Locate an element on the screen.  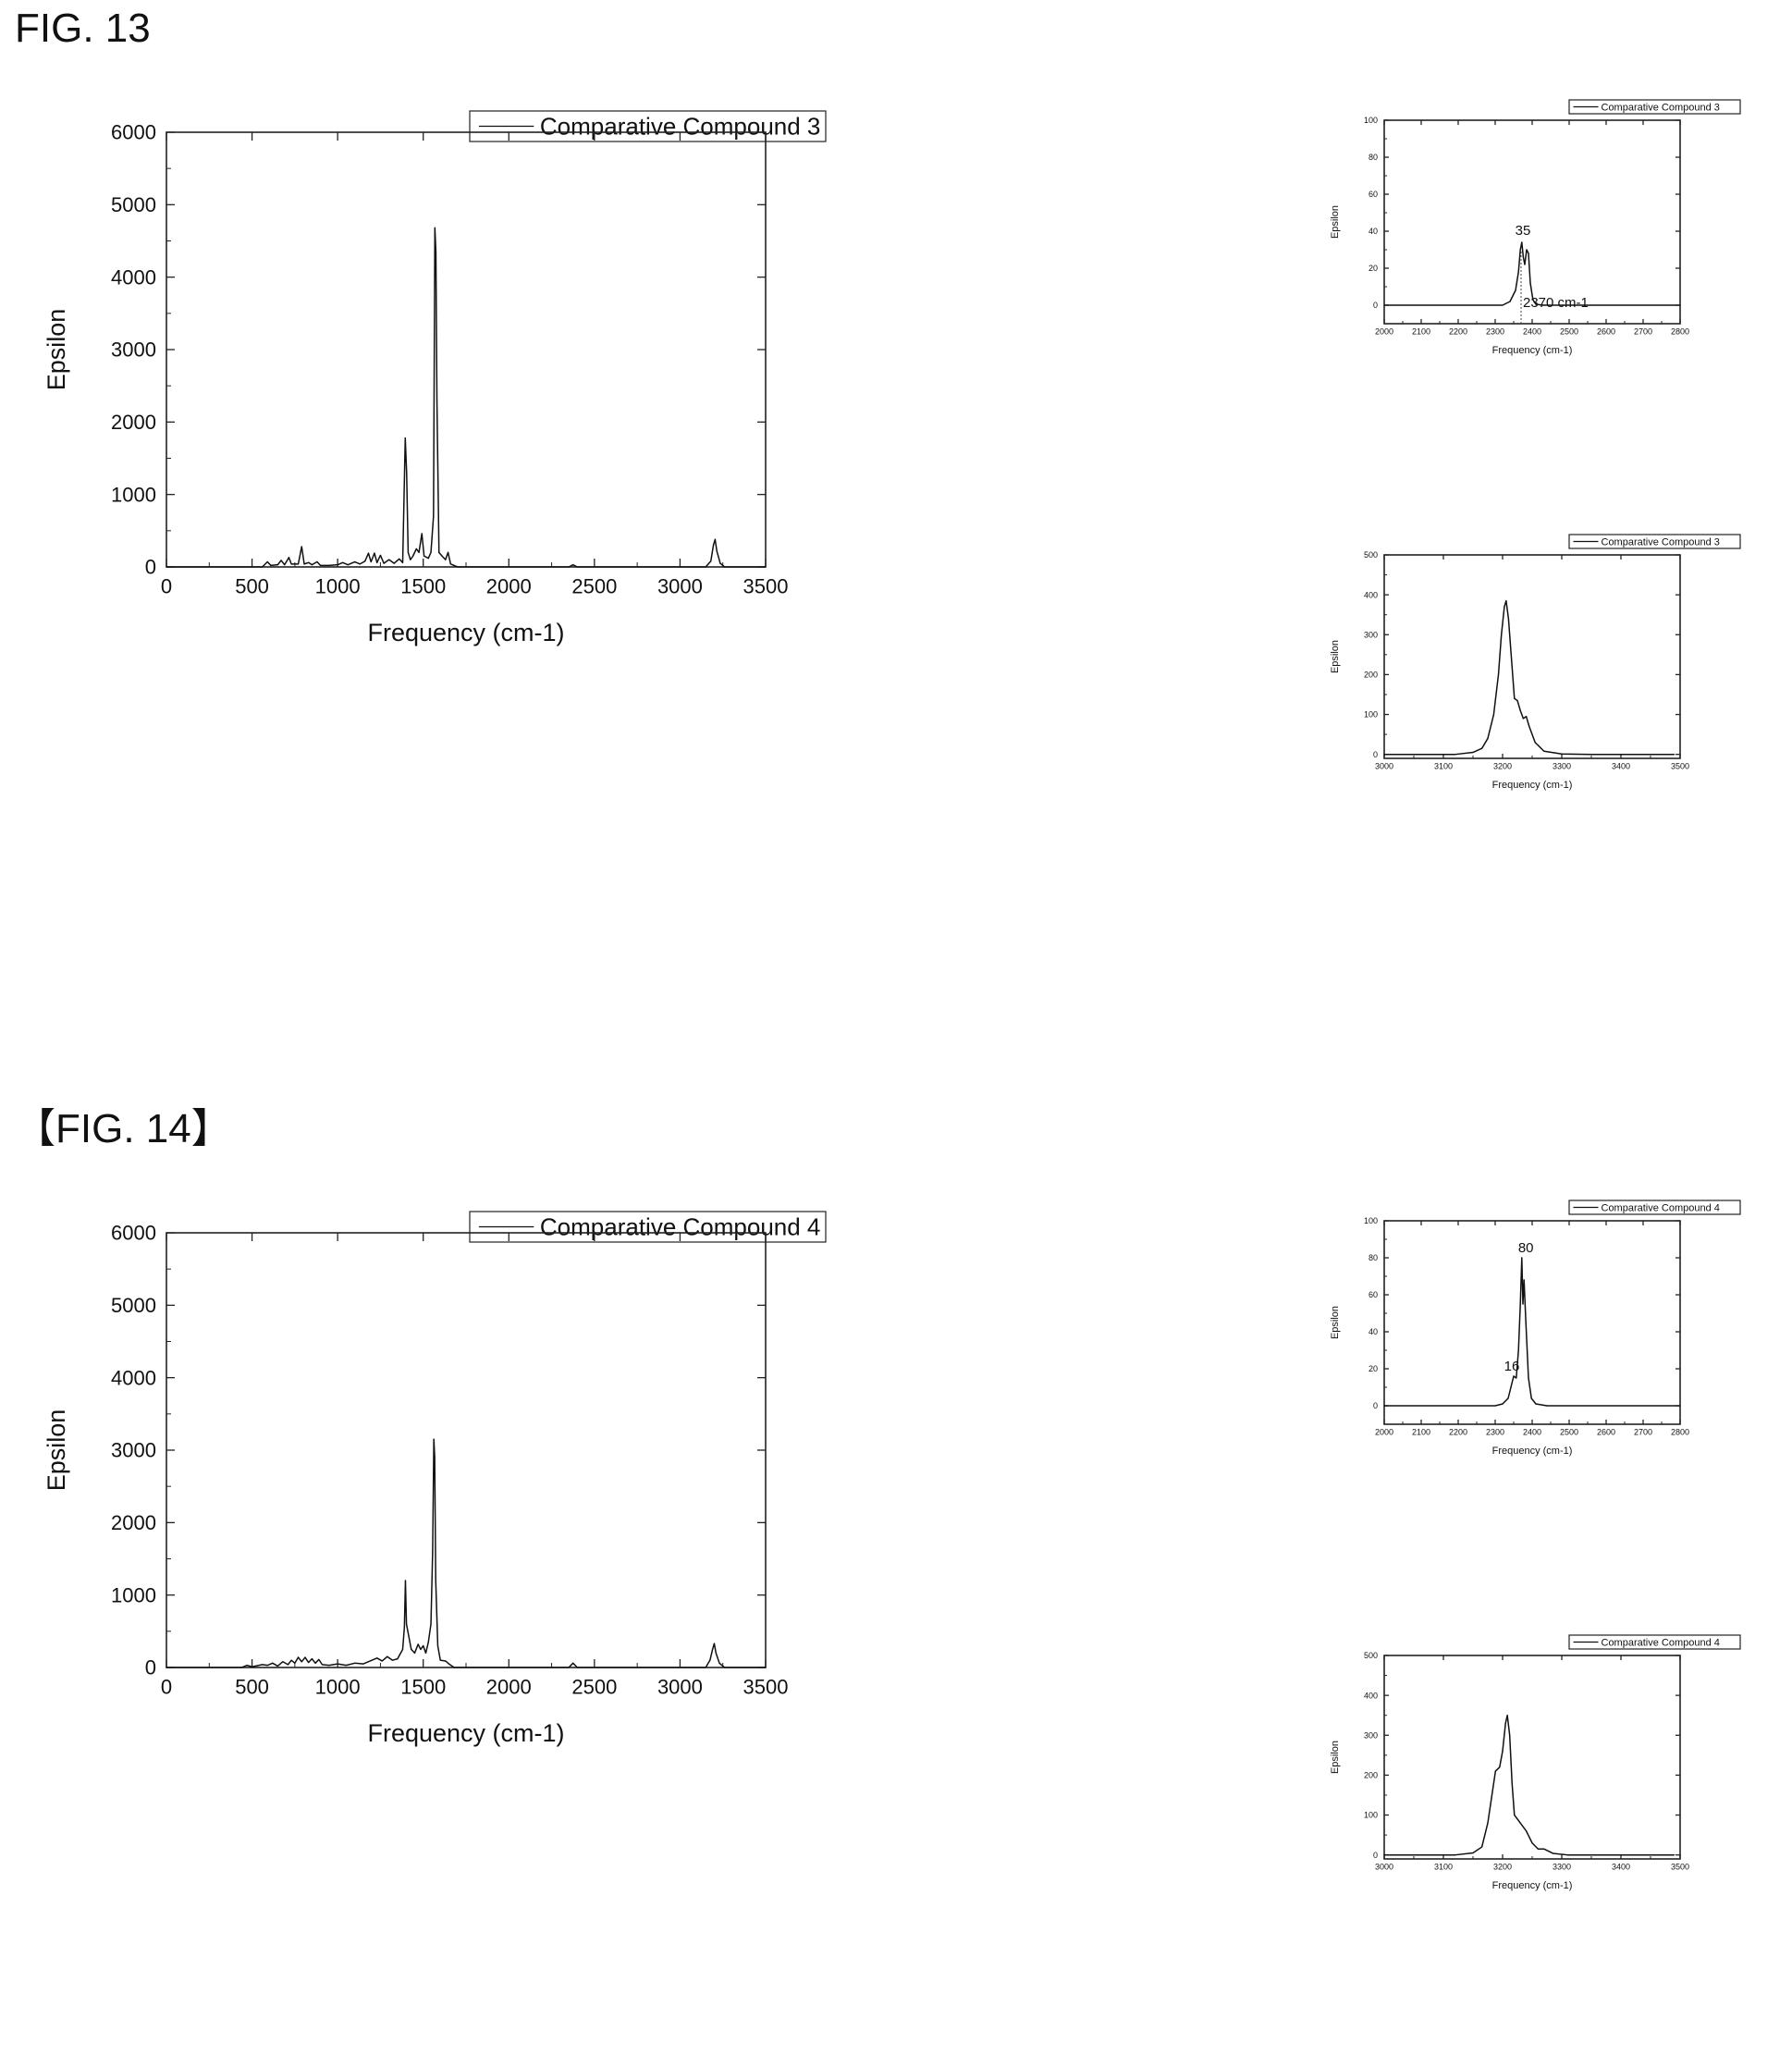
legend: Comparative Compound 4 is located at coordinates (1654, 1642).